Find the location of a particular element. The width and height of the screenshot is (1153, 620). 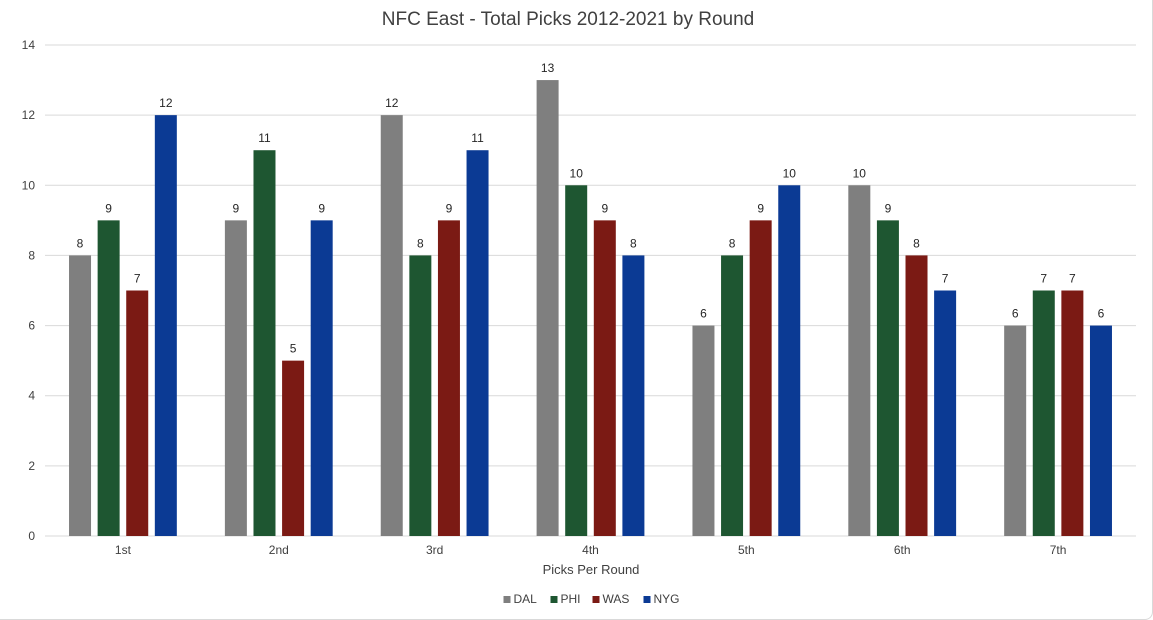

x-tick-label: 2nd is located at coordinates (279, 550).